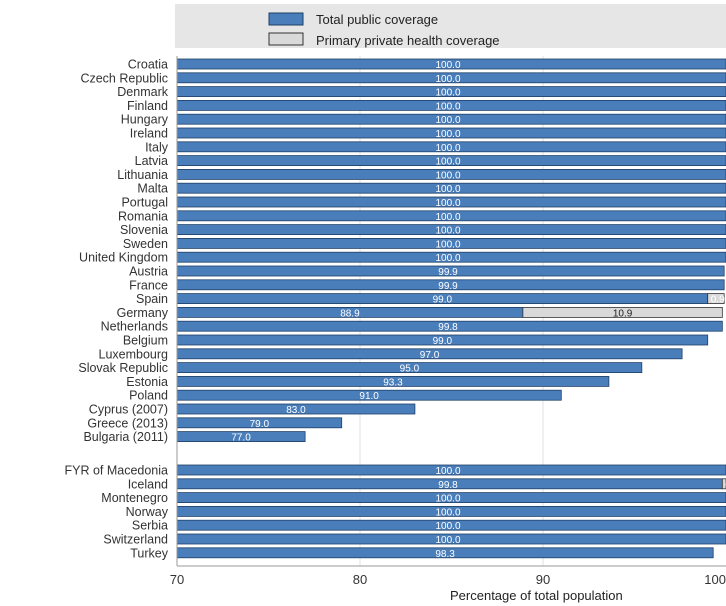 The height and width of the screenshot is (606, 726). What do you see at coordinates (127, 423) in the screenshot?
I see `category-label: Greece (2013)` at bounding box center [127, 423].